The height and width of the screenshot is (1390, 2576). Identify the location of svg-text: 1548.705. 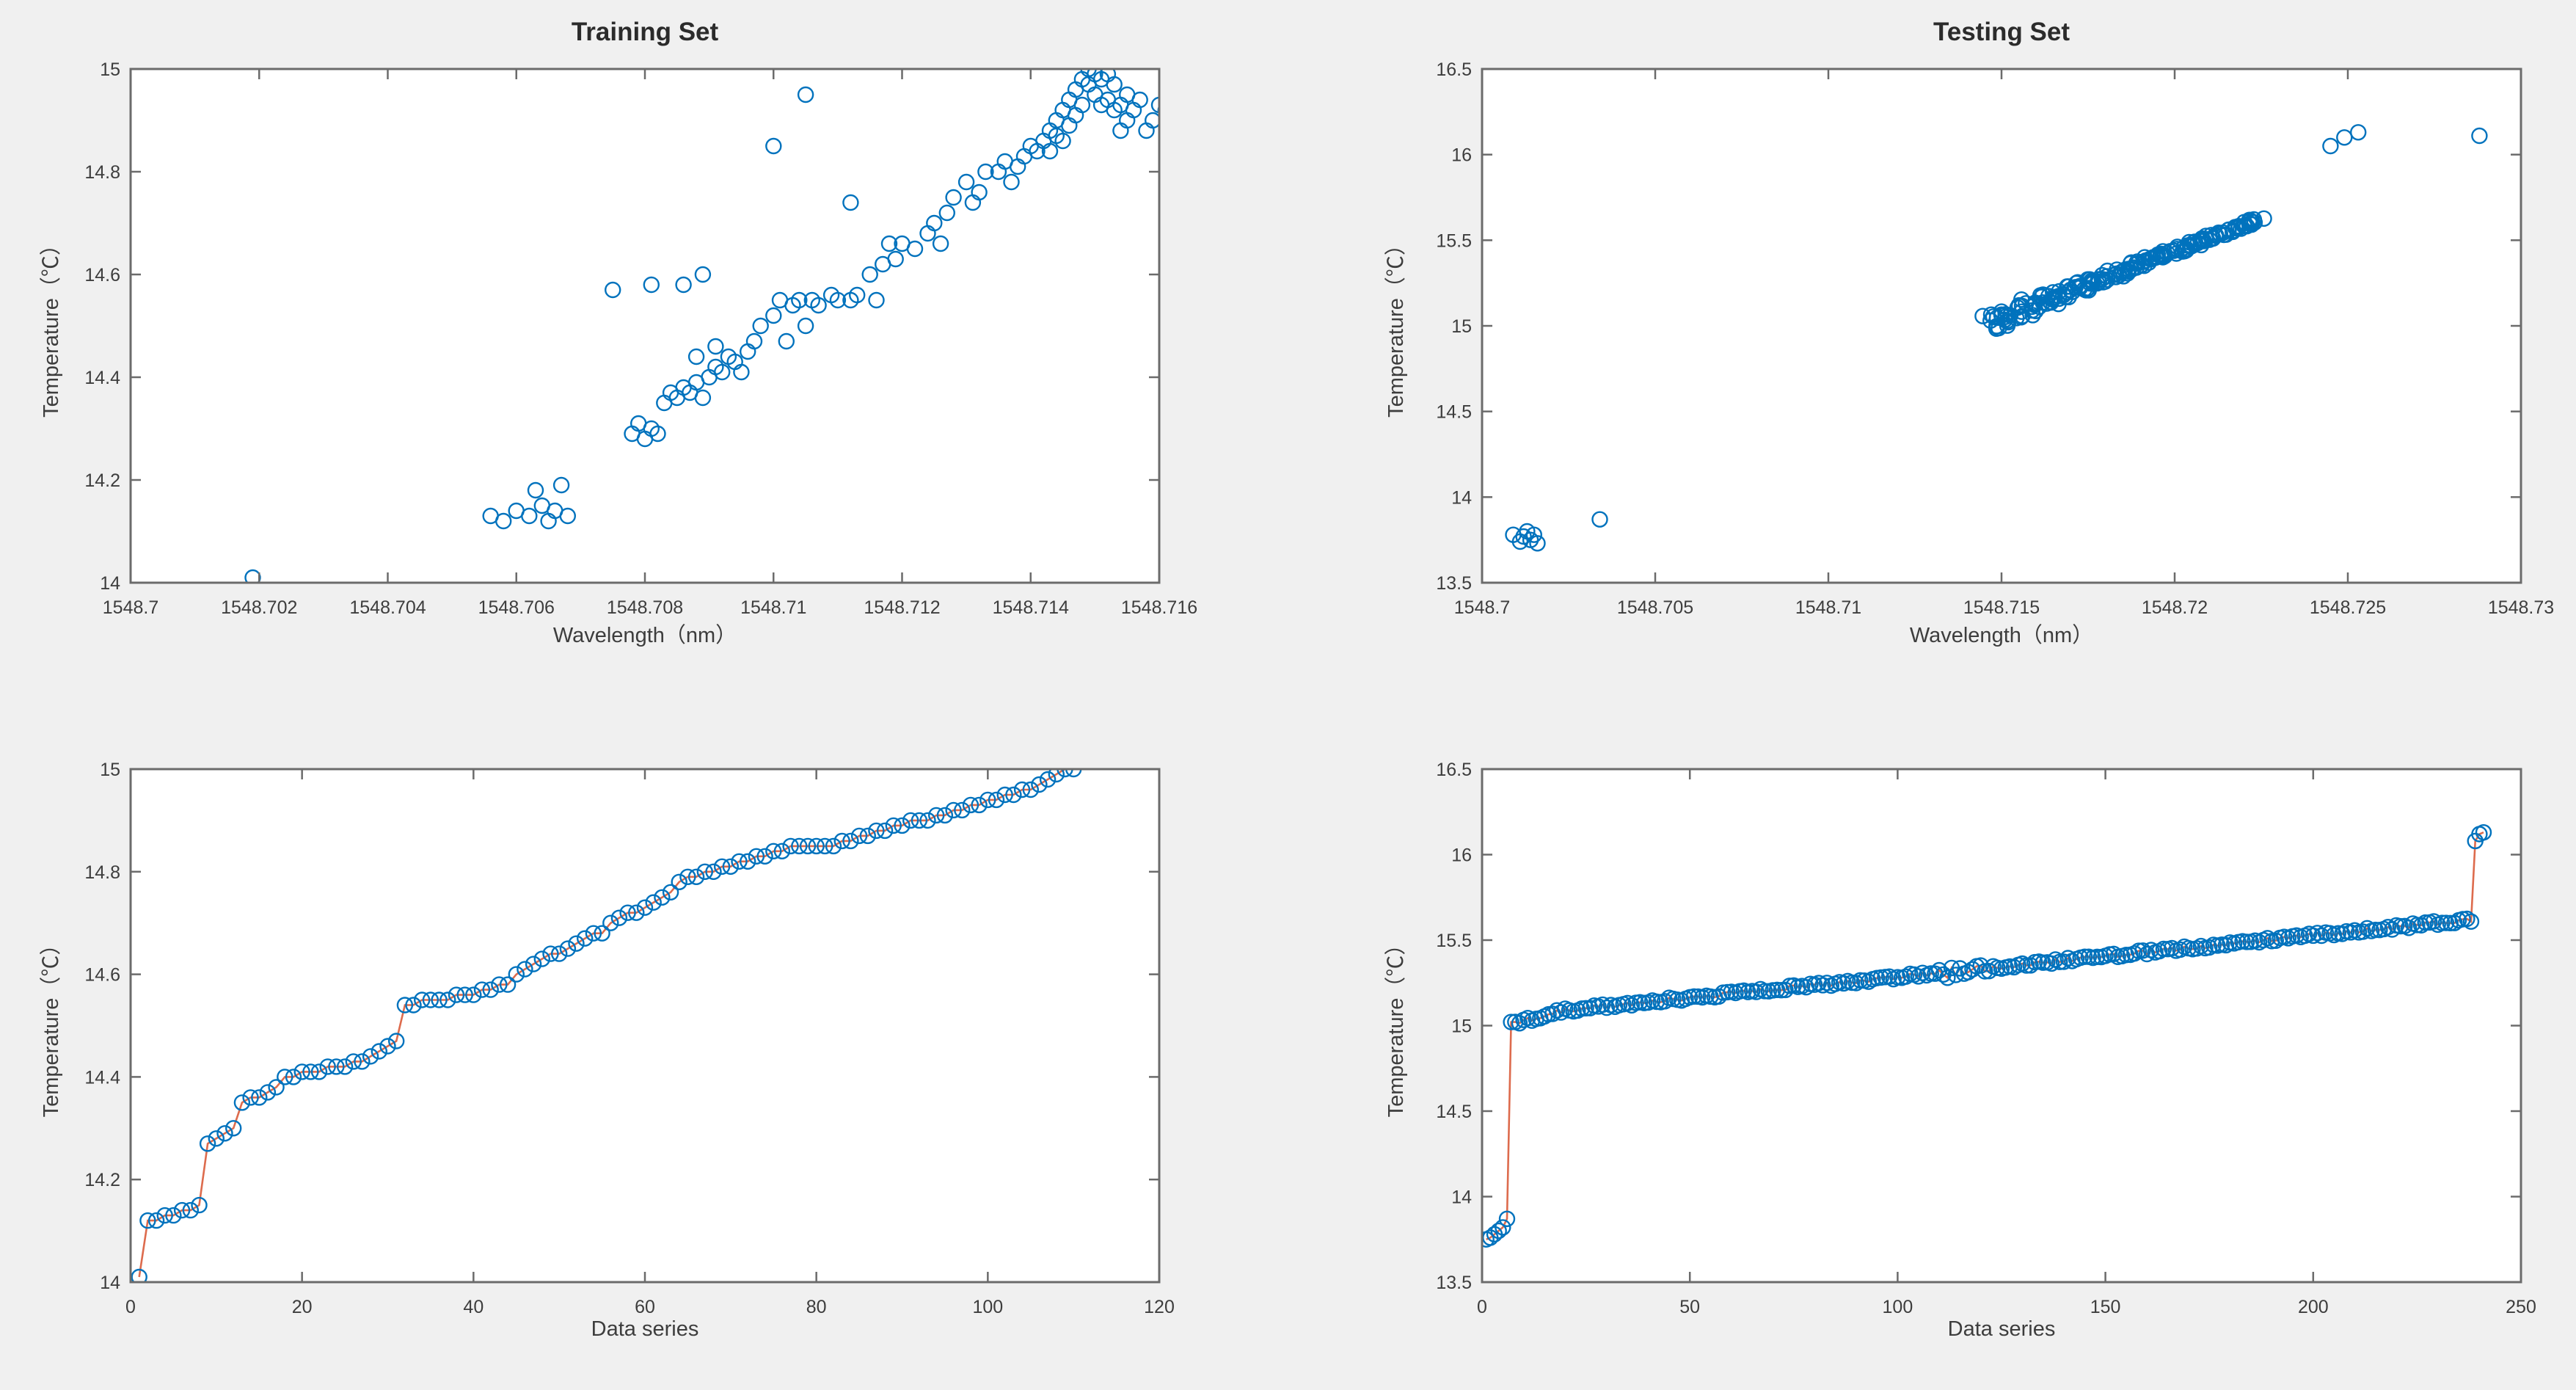
(1655, 607).